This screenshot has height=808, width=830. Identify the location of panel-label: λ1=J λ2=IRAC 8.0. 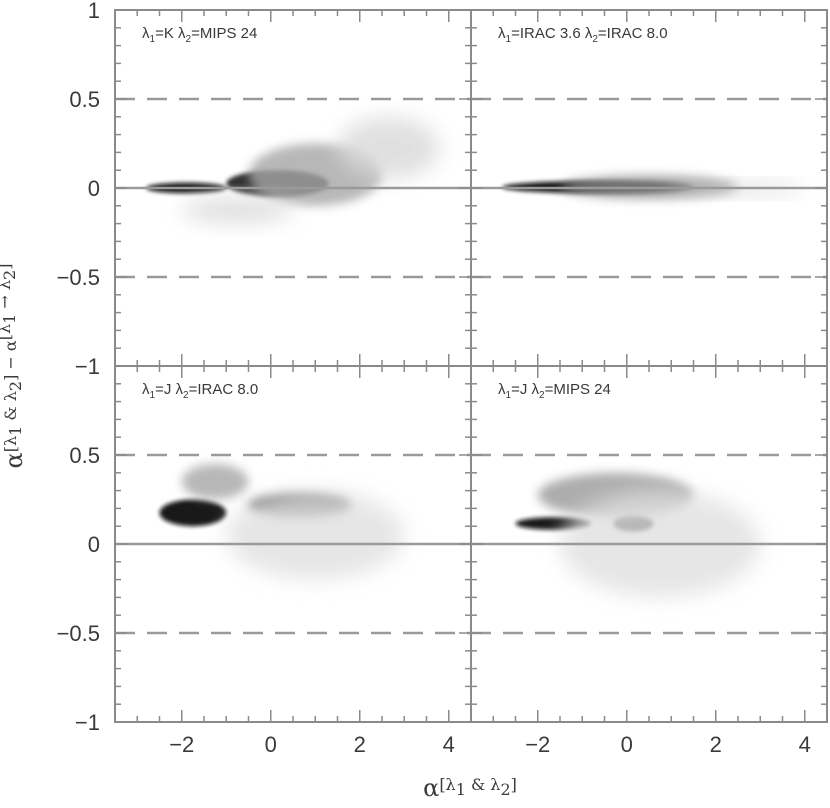
(200, 391).